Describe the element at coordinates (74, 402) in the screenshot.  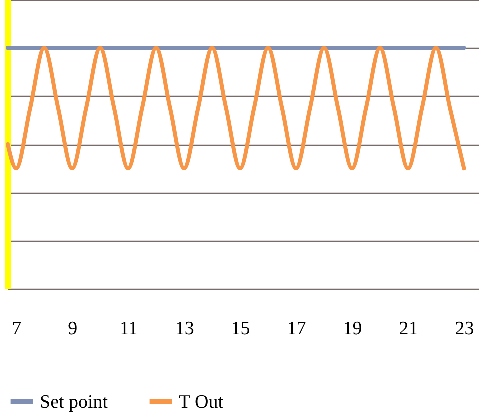
I see `legend-label: Set point` at that location.